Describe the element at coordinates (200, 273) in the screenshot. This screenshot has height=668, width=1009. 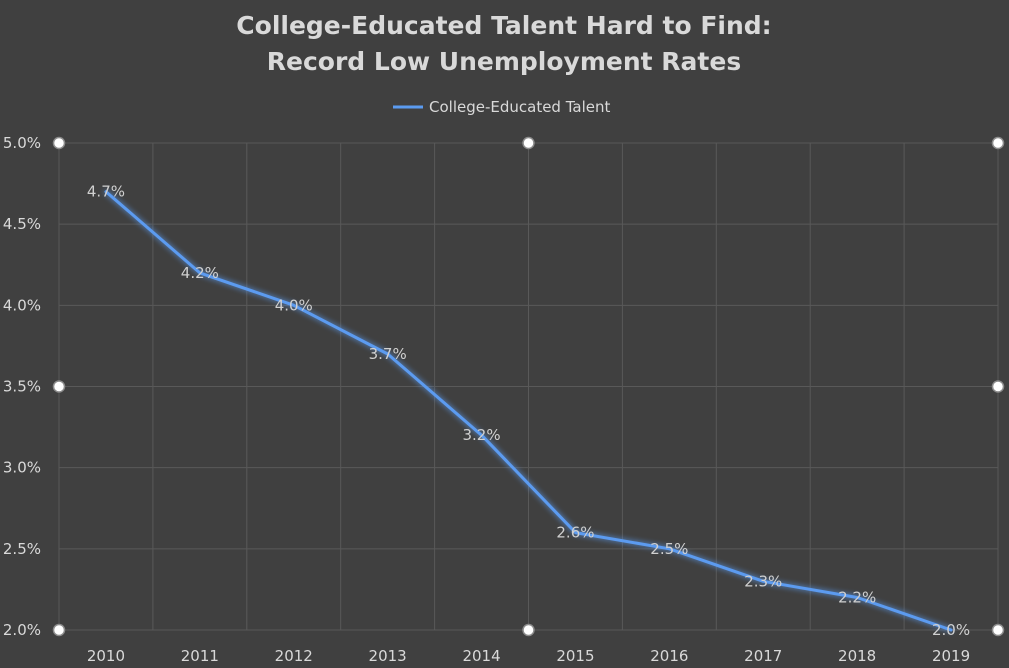
I see `data-label: 4.2%` at that location.